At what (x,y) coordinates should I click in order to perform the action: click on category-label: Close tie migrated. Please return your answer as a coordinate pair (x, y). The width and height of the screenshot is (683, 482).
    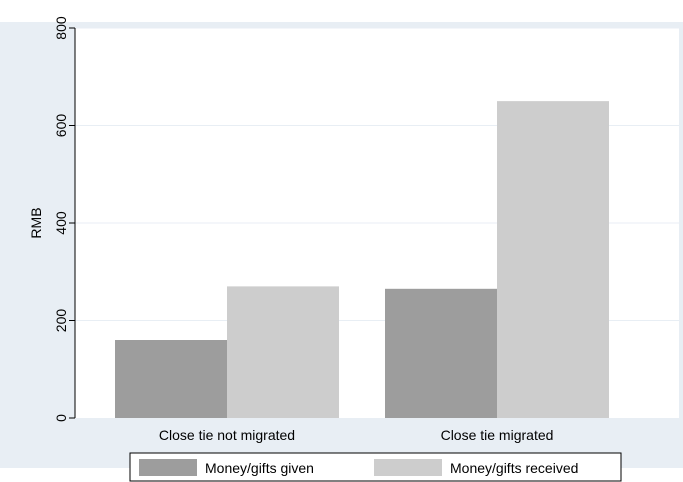
    Looking at the image, I should click on (497, 435).